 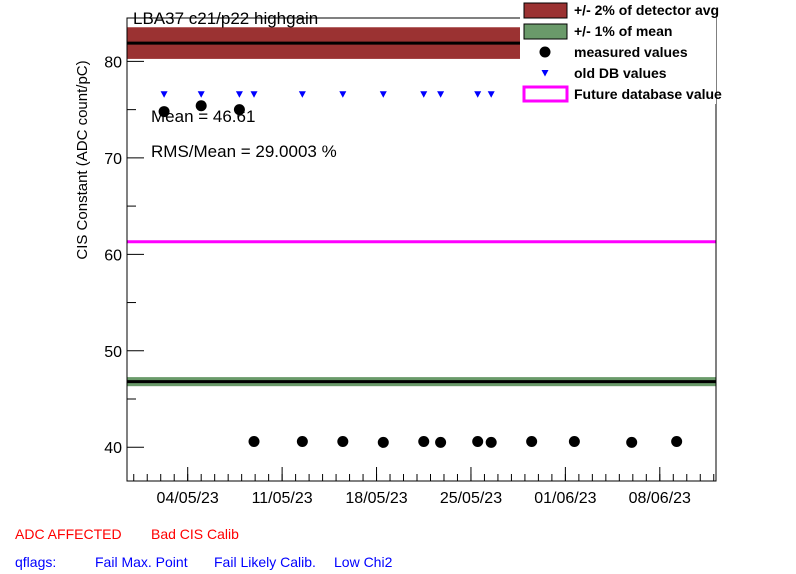 What do you see at coordinates (565, 498) in the screenshot?
I see `x-tick-label-4: 01/06/23` at bounding box center [565, 498].